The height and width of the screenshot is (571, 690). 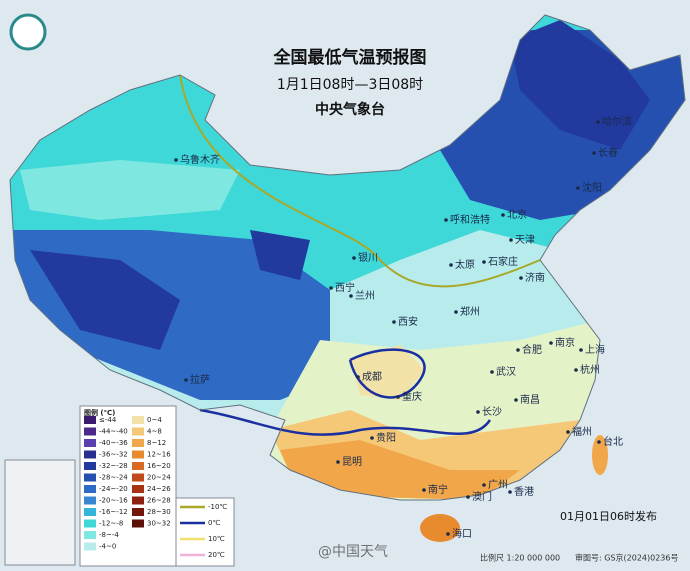 I want to click on city-label: 贵阳, so click(x=386, y=437).